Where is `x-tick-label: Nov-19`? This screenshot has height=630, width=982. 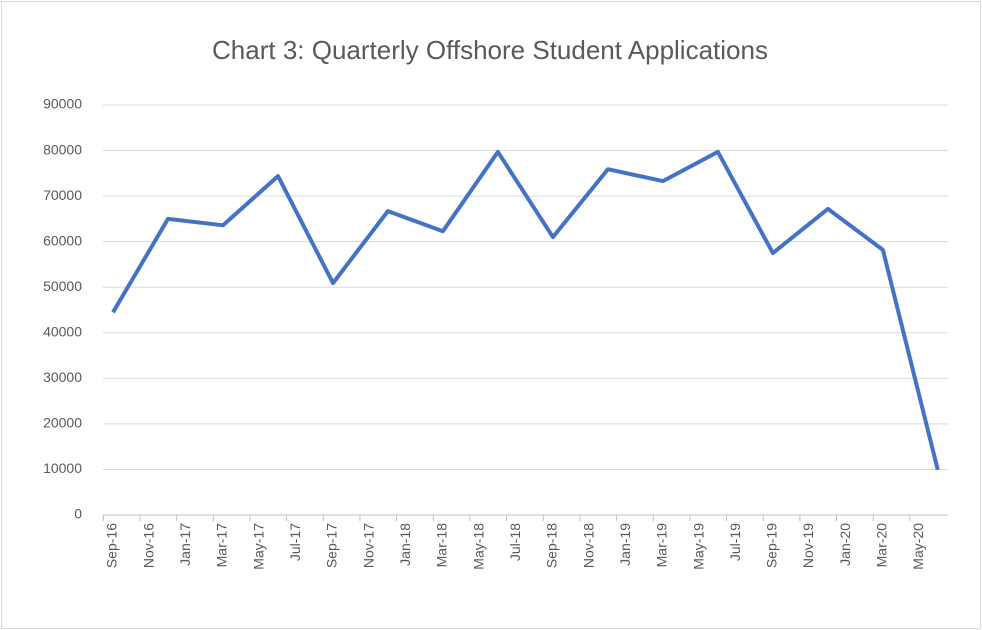 x-tick-label: Nov-19 is located at coordinates (808, 545).